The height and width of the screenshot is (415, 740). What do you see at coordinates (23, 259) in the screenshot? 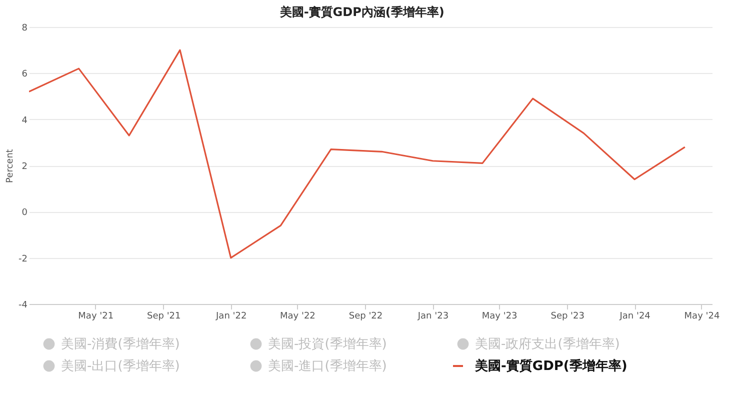
I see `y-tick-label: -2` at bounding box center [23, 259].